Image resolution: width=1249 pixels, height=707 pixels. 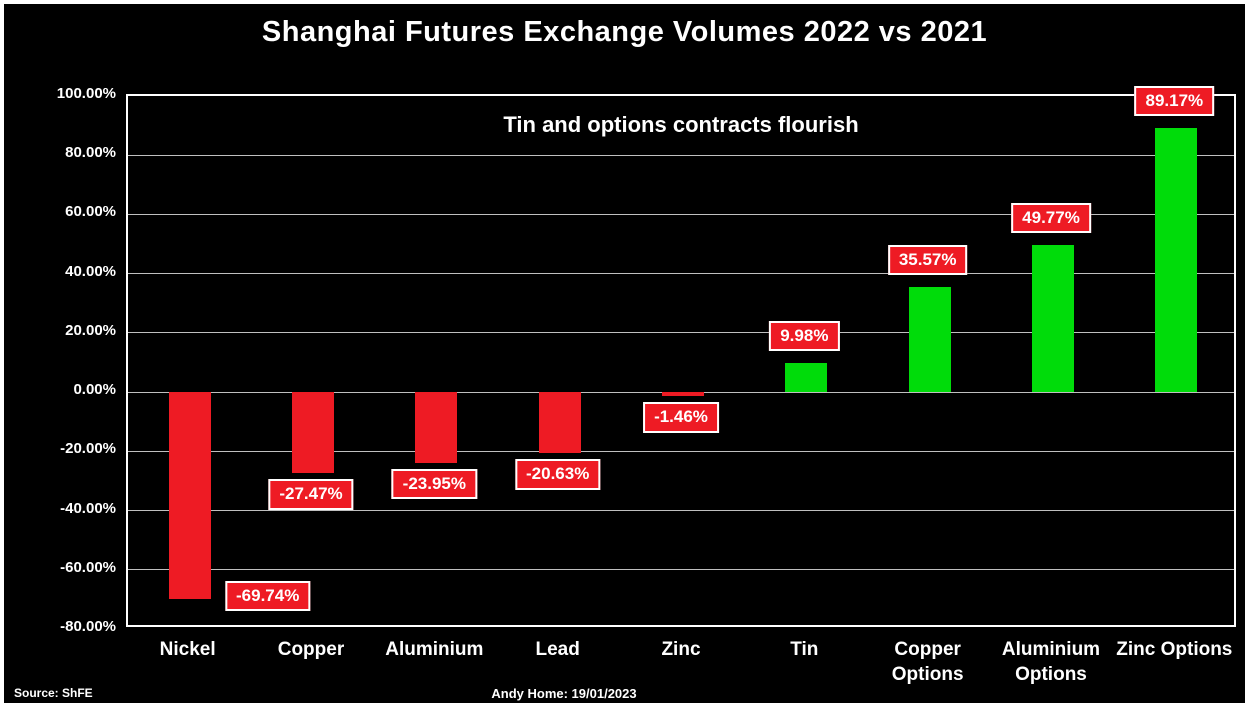 What do you see at coordinates (86, 93) in the screenshot?
I see `y-axis-tick-label: 100.00%` at bounding box center [86, 93].